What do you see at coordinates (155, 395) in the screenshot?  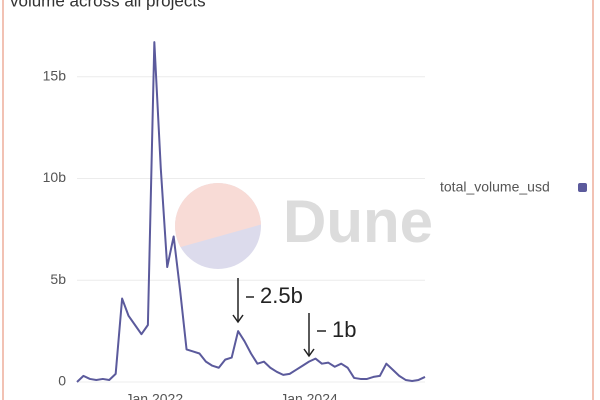 I see `x-tick-label: Jan 2022` at bounding box center [155, 395].